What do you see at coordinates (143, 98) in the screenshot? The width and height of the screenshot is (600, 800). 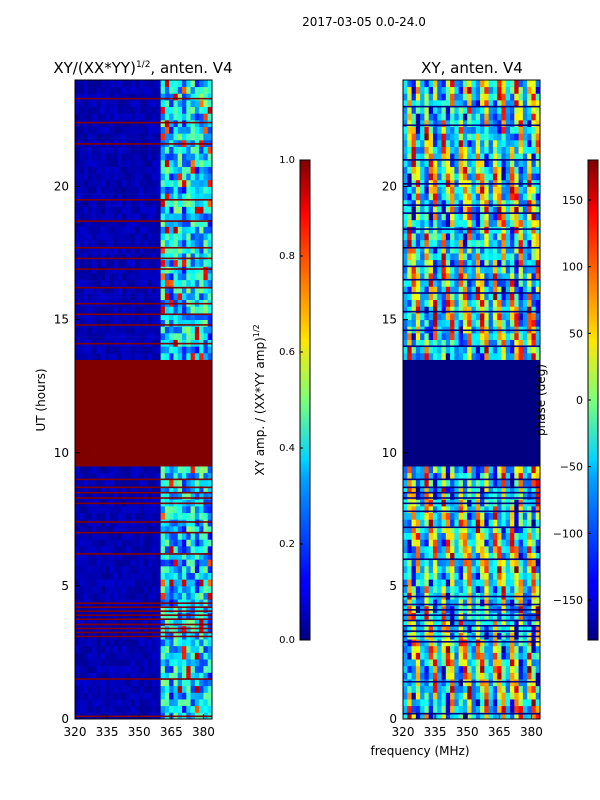 I see `amplitude-flagged-row` at bounding box center [143, 98].